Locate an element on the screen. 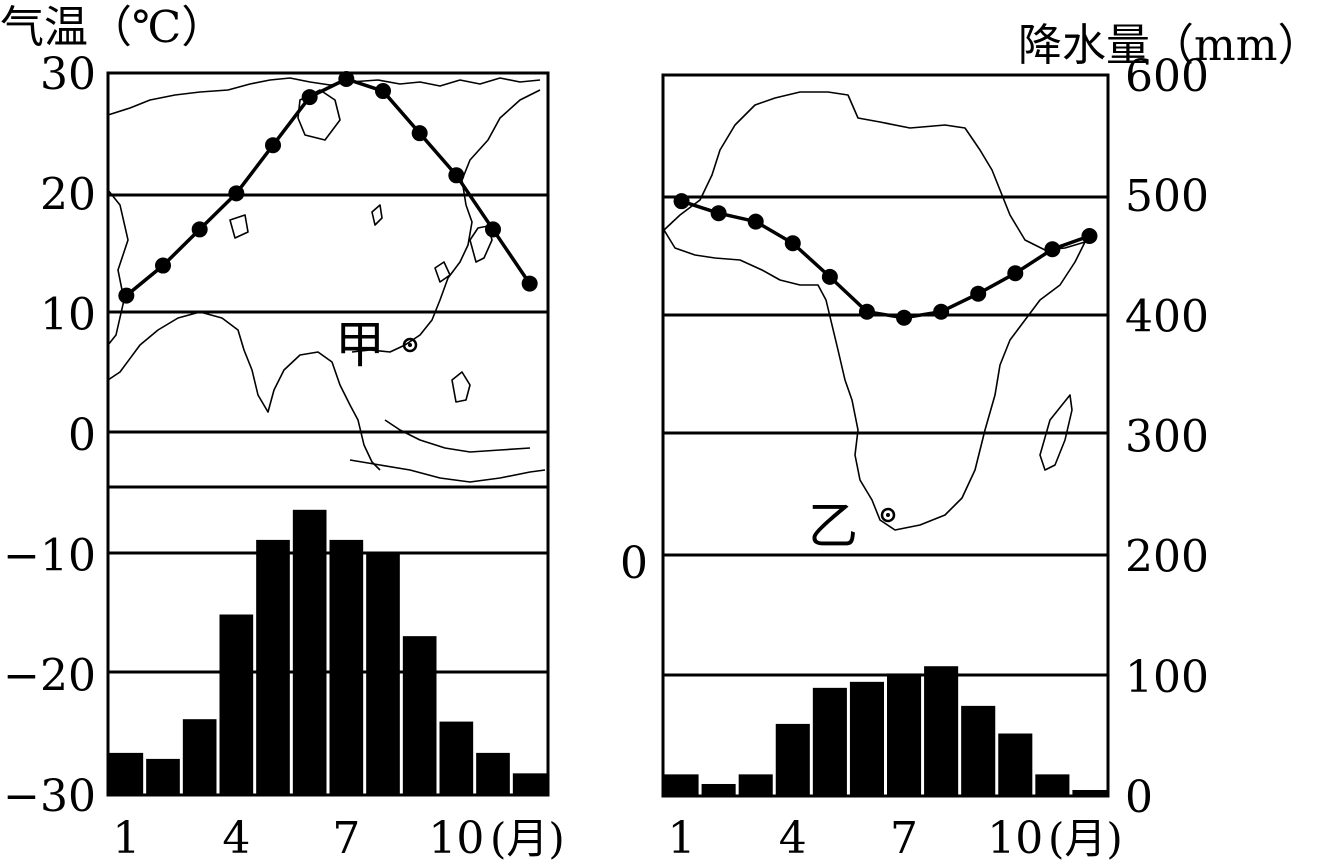 This screenshot has width=1334, height=867. station-yi-center is located at coordinates (888, 515).